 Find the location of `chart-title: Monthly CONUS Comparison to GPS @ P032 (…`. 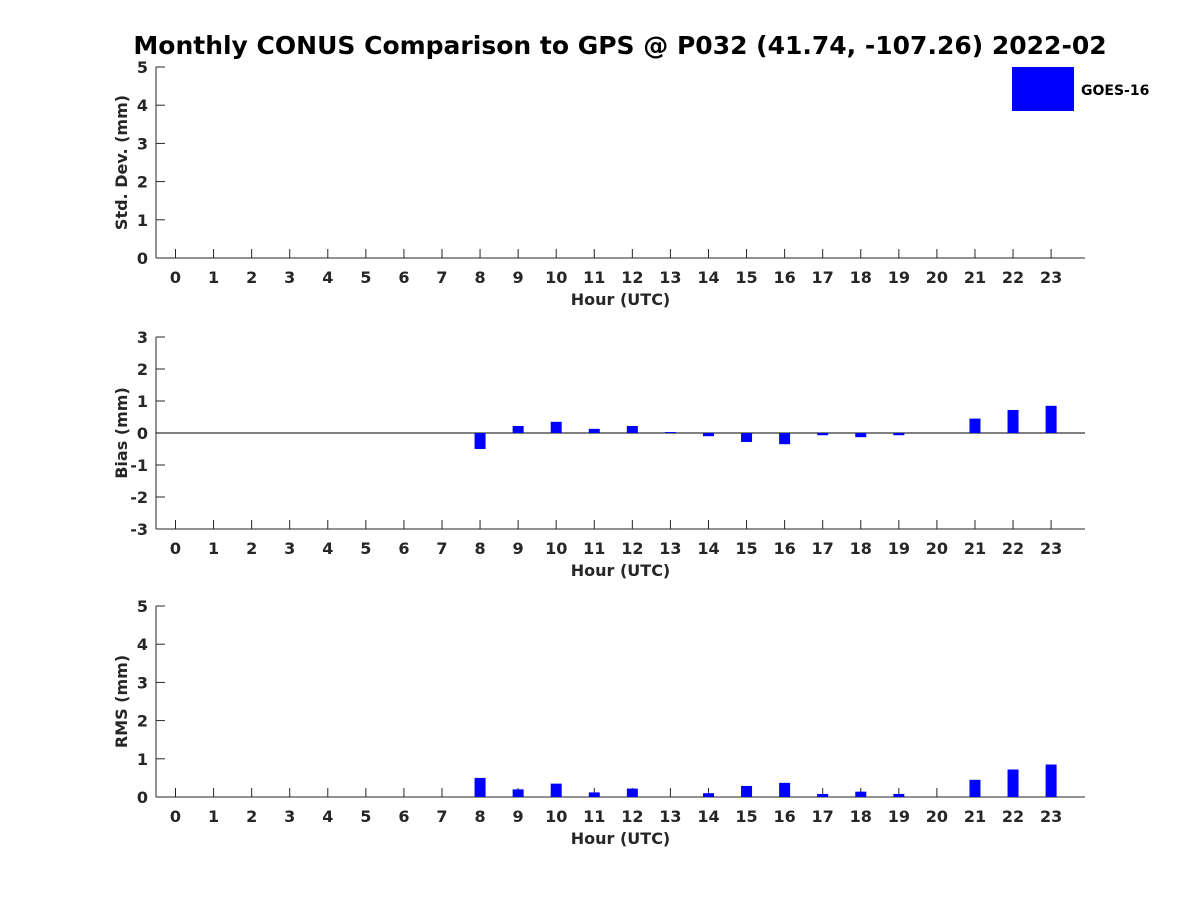

chart-title: Monthly CONUS Comparison to GPS @ P032 (… is located at coordinates (619, 45).